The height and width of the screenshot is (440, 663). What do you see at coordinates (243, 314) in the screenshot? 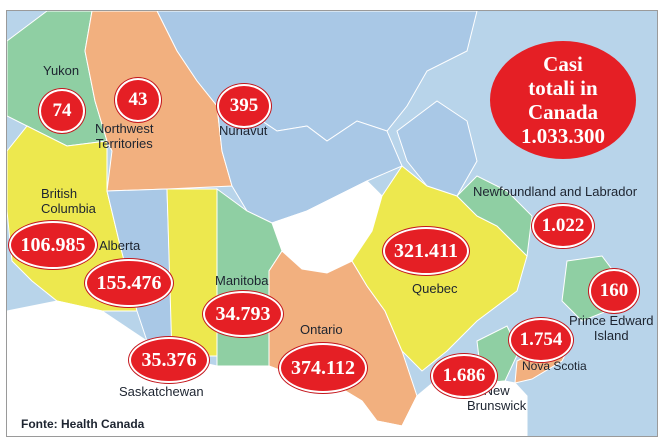
I see `cases-bubble-manitoba: 34.793` at bounding box center [243, 314].